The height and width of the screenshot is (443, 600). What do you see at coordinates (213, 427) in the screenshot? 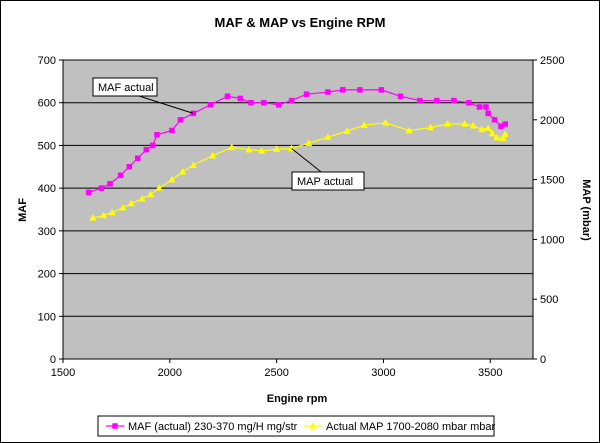
I see `legend-label: MAF (actual) 230-370 mg/H mg/str` at bounding box center [213, 427].